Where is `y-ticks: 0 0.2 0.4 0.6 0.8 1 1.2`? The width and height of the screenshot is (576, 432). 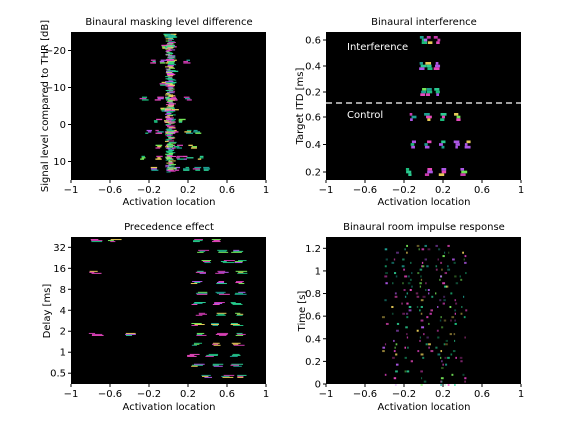
y-ticks: 0 0.2 0.4 0.6 0.8 1 1.2 is located at coordinates (315, 317).